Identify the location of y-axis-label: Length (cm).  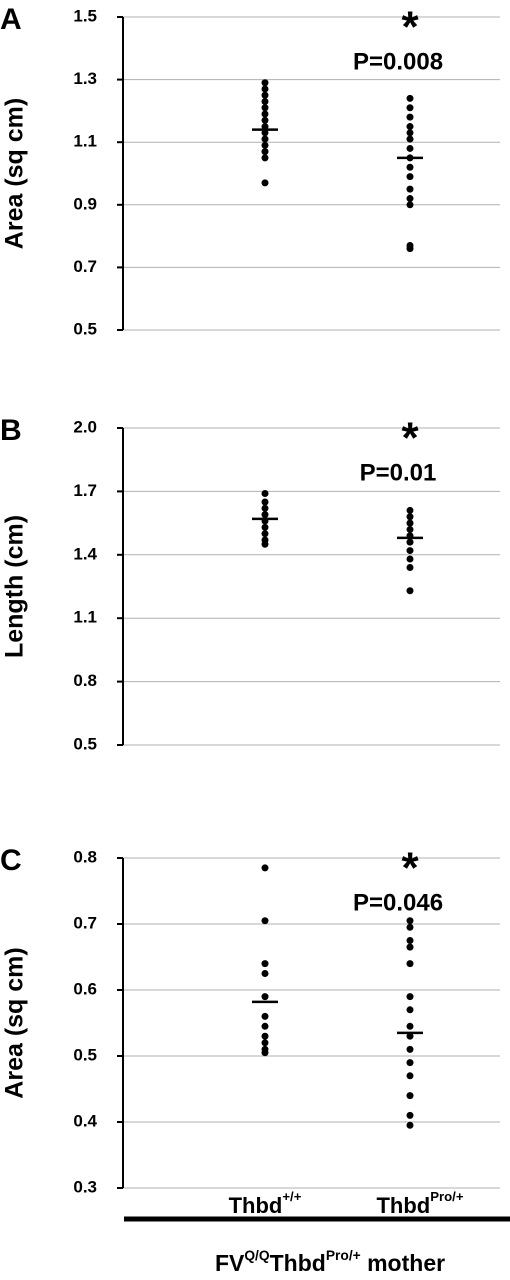
(15, 586).